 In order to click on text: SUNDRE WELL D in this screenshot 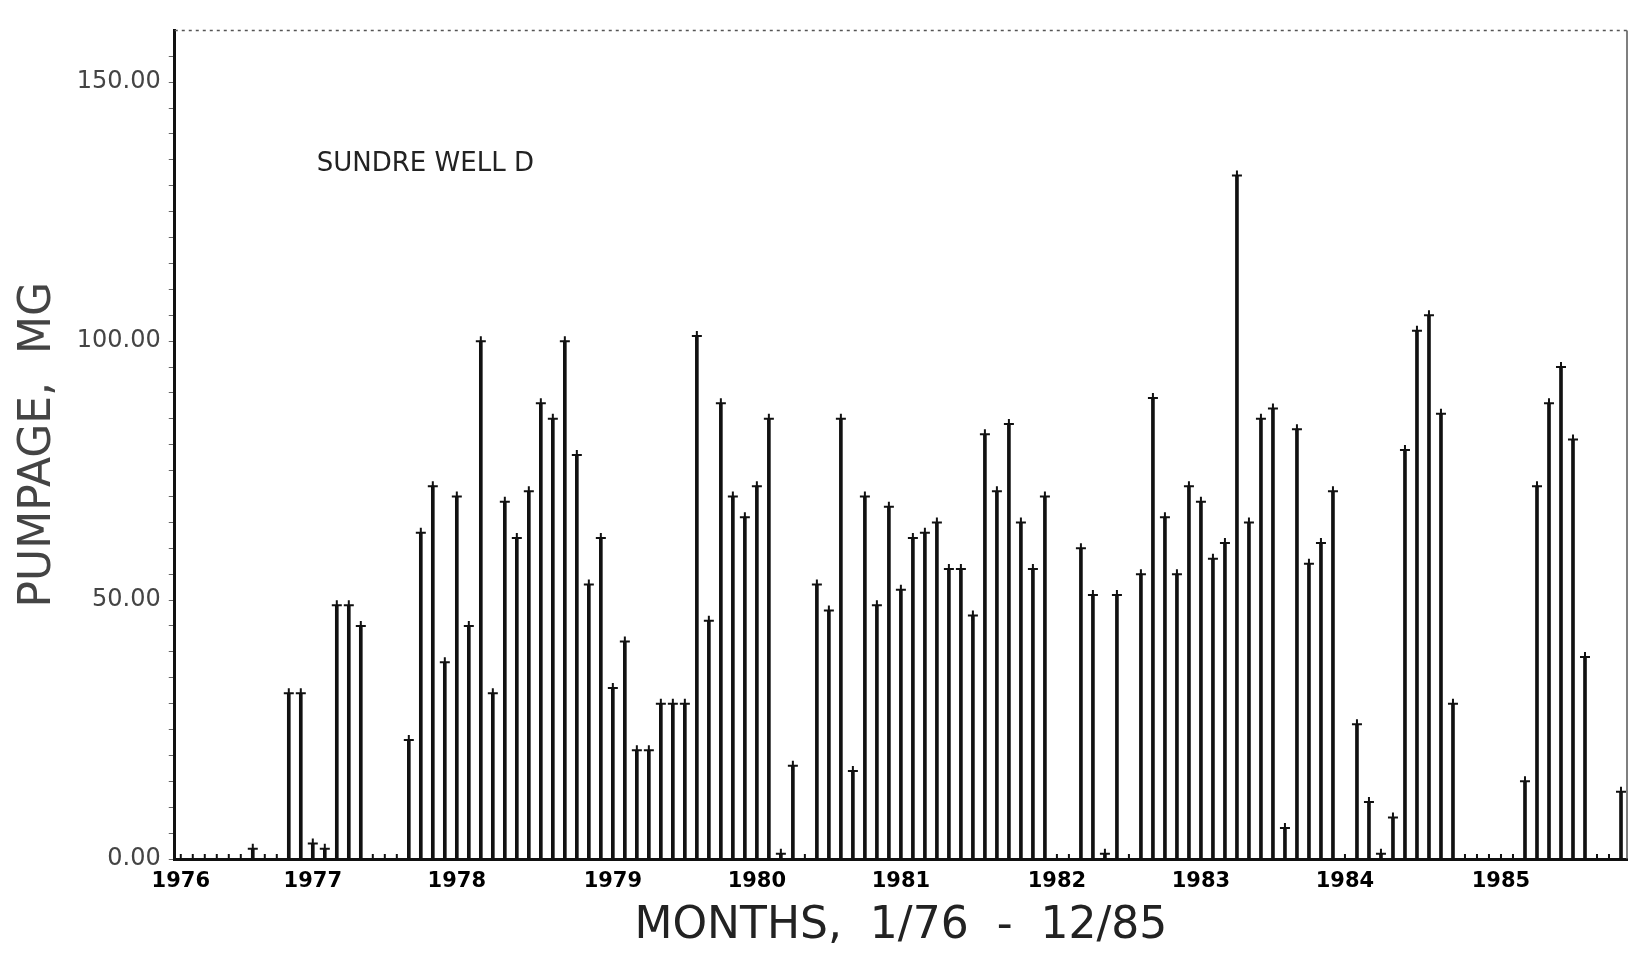, I will do `click(425, 162)`.